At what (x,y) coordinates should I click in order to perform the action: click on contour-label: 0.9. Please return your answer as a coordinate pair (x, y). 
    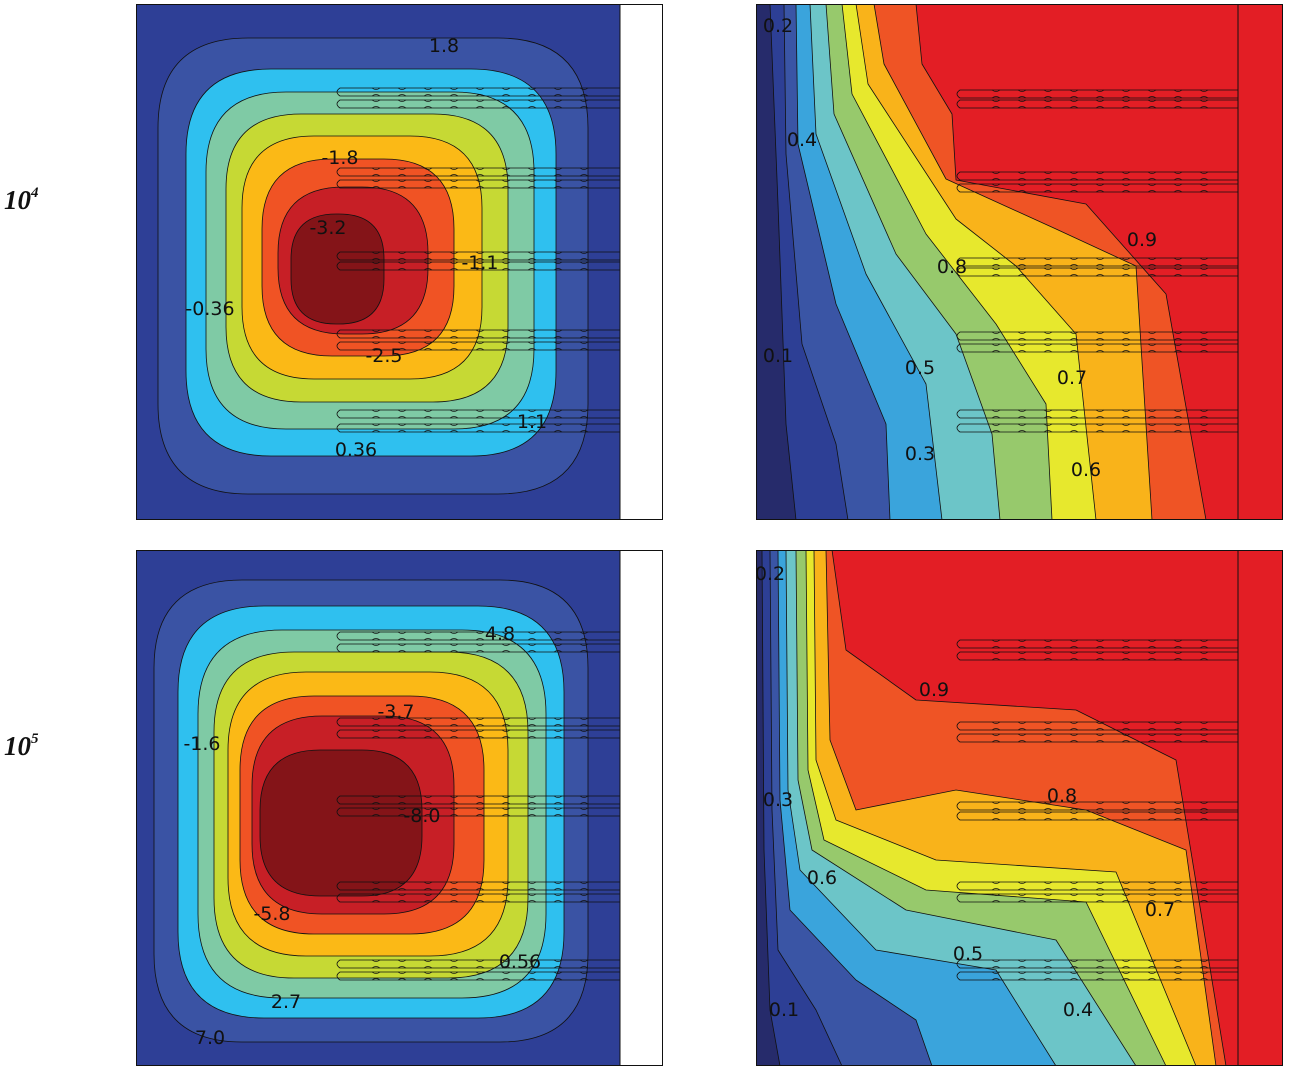
    Looking at the image, I should click on (934, 690).